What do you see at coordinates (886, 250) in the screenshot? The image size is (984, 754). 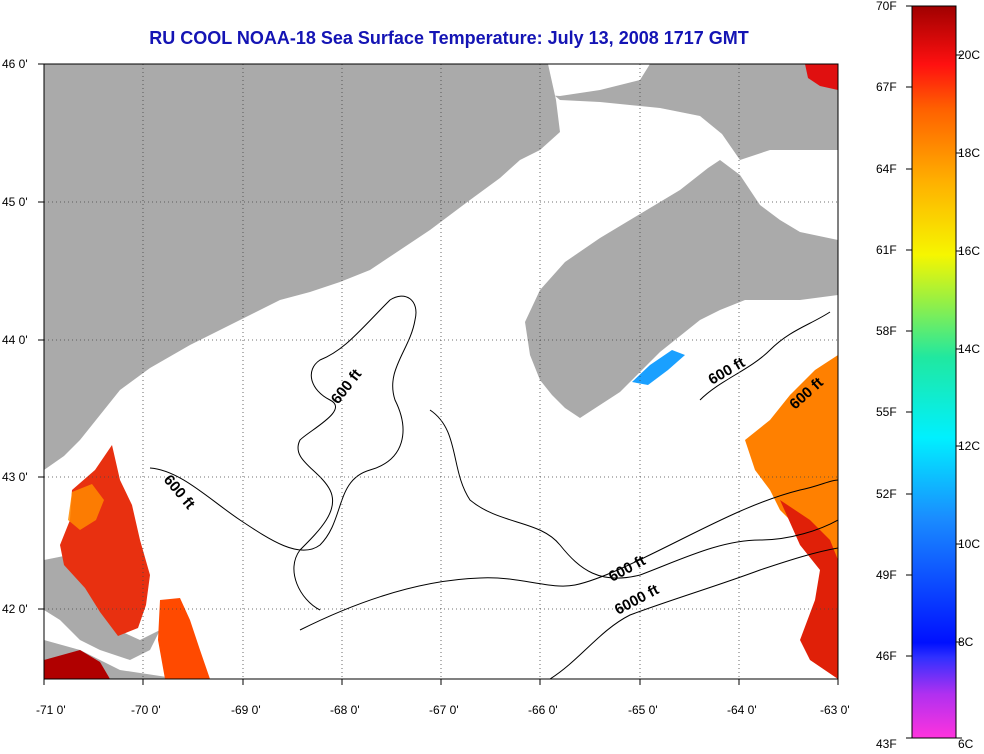 I see `cb-f-label-4: 61F` at bounding box center [886, 250].